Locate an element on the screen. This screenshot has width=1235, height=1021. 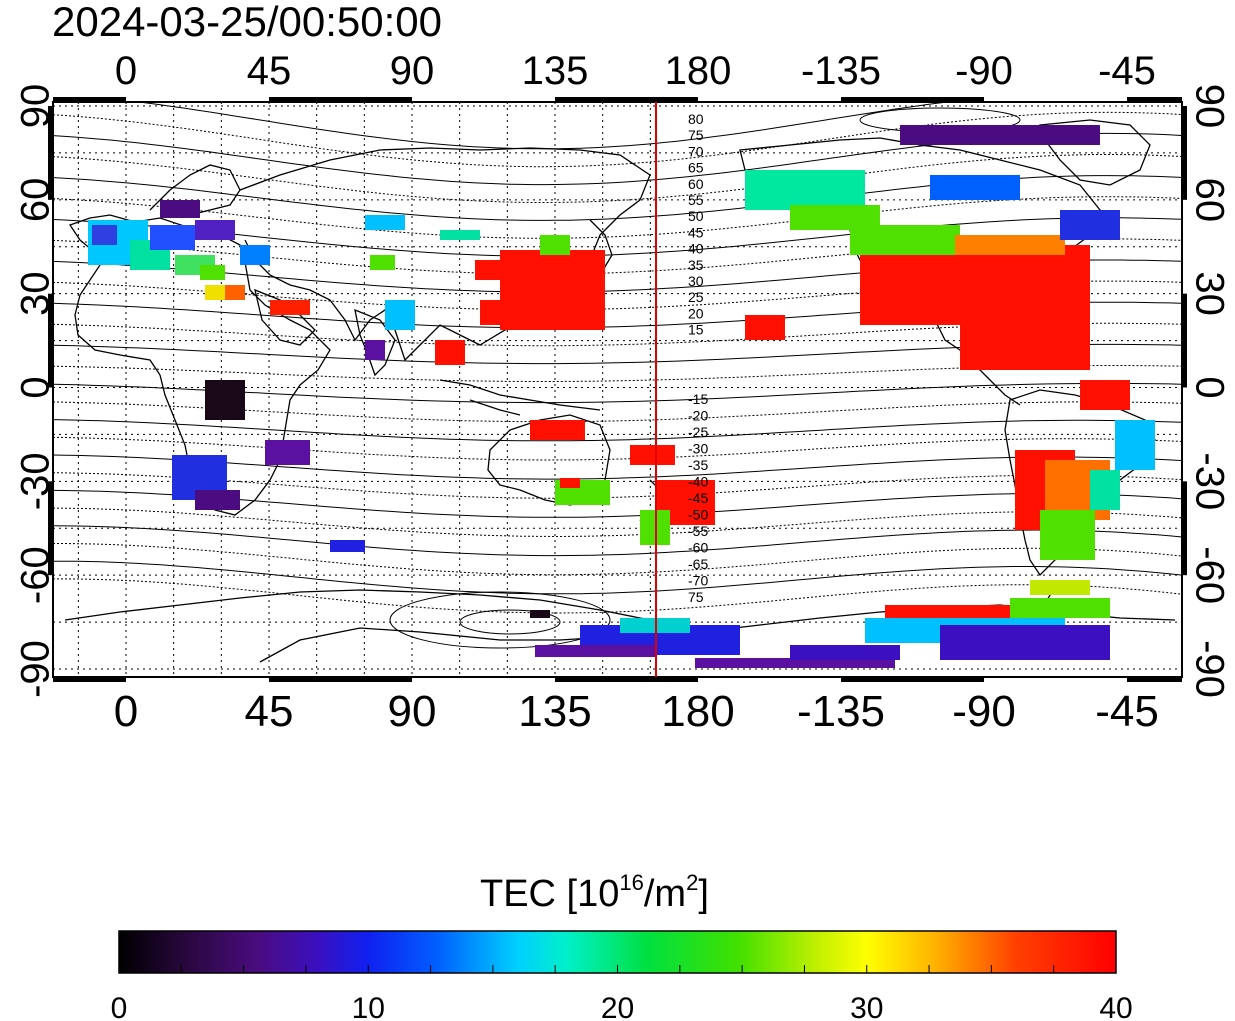
left-lat-tick-label: 30 is located at coordinates (36, 293).